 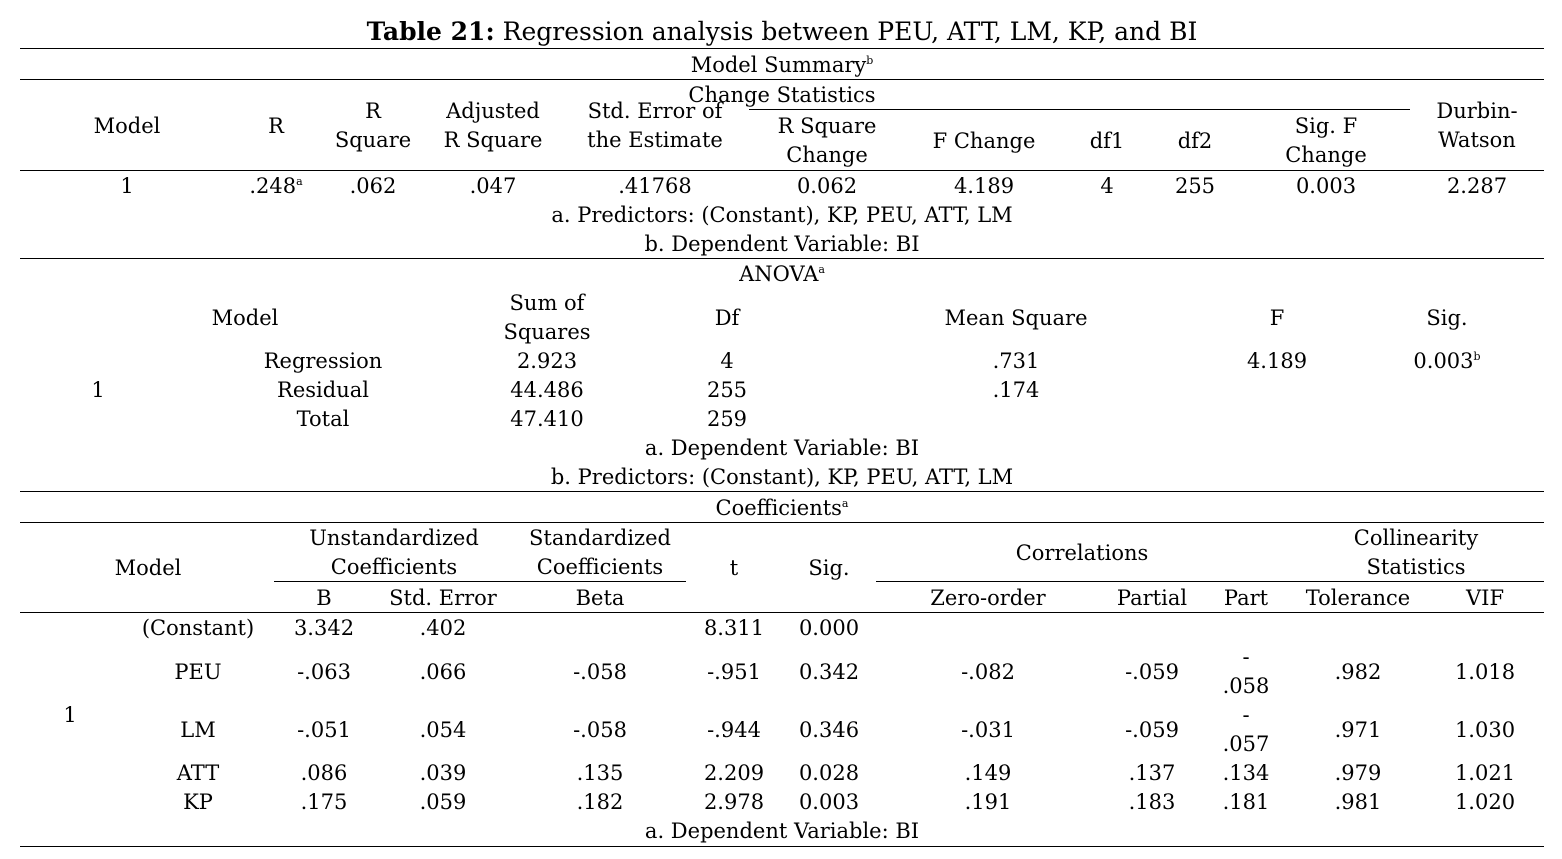 I want to click on header-change-statistics: Change Statistics, so click(x=782, y=95).